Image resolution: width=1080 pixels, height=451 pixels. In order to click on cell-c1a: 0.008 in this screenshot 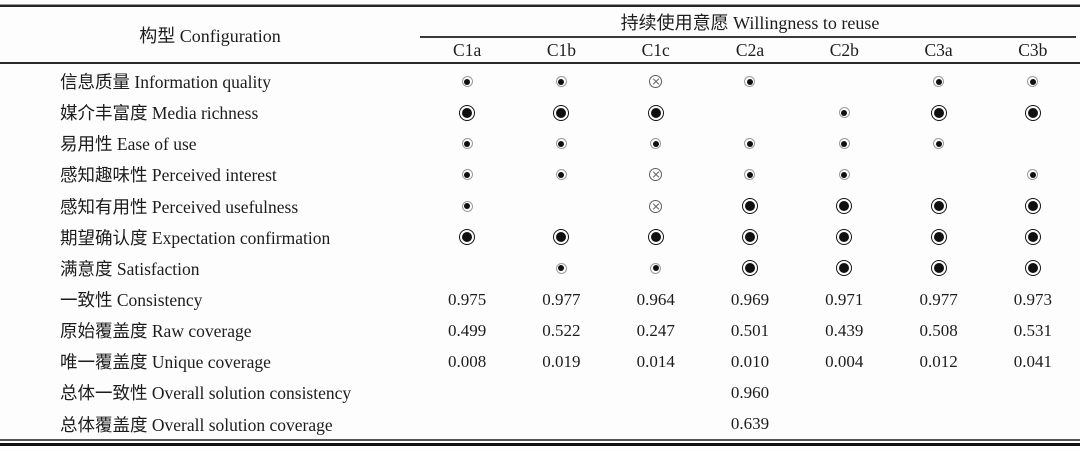, I will do `click(467, 361)`.